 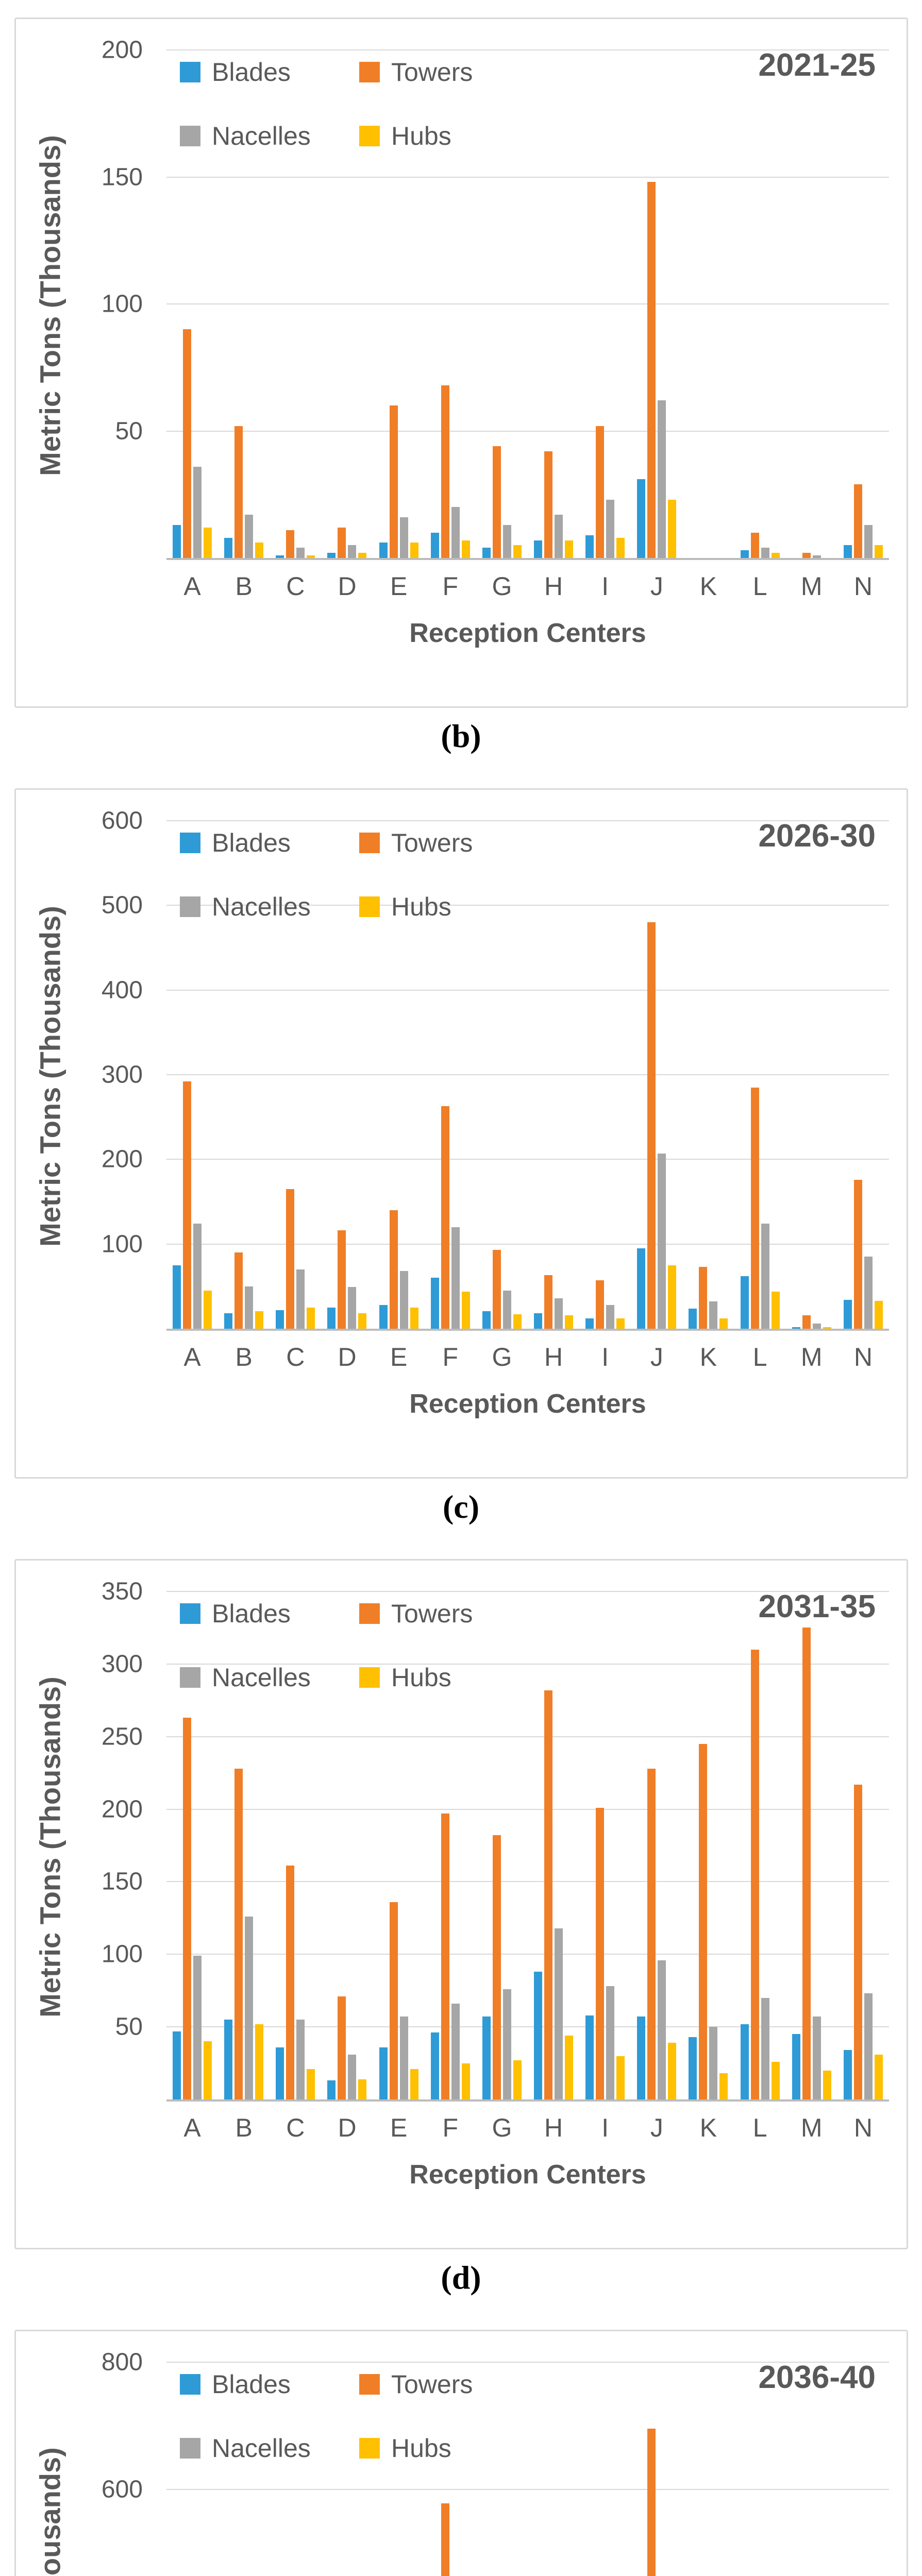 I want to click on panel-label-b: (b), so click(x=461, y=736).